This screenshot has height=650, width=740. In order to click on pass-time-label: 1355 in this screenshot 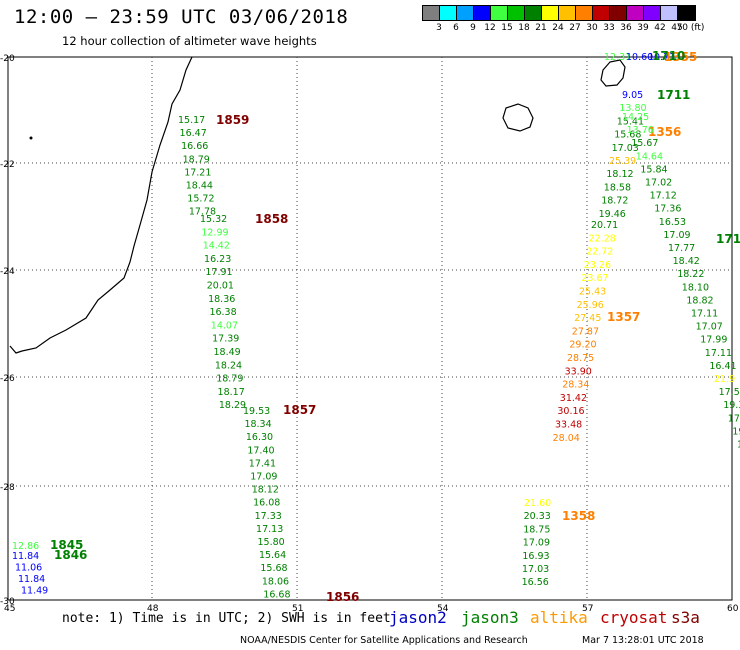, I will do `click(680, 57)`.